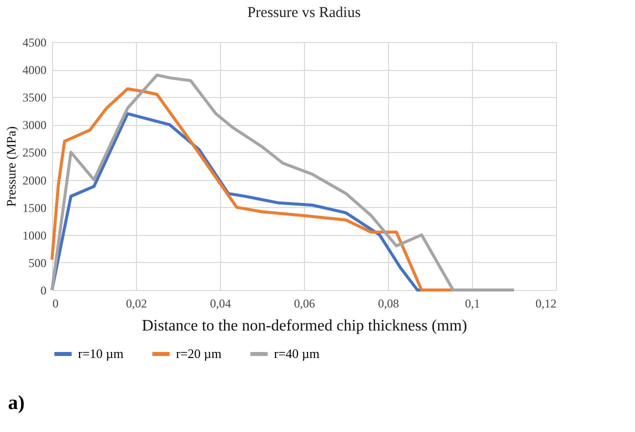 The width and height of the screenshot is (635, 432). I want to click on y-tick-label: 2500, so click(34, 153).